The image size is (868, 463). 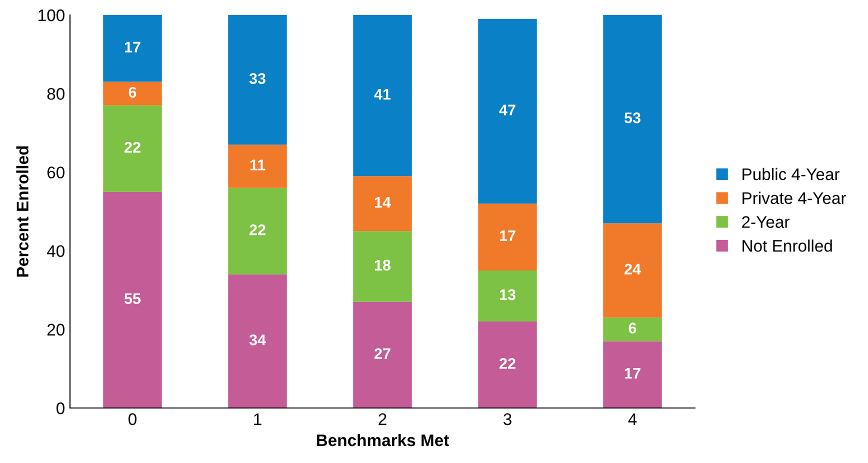 I want to click on data-label: 55, so click(x=132, y=298).